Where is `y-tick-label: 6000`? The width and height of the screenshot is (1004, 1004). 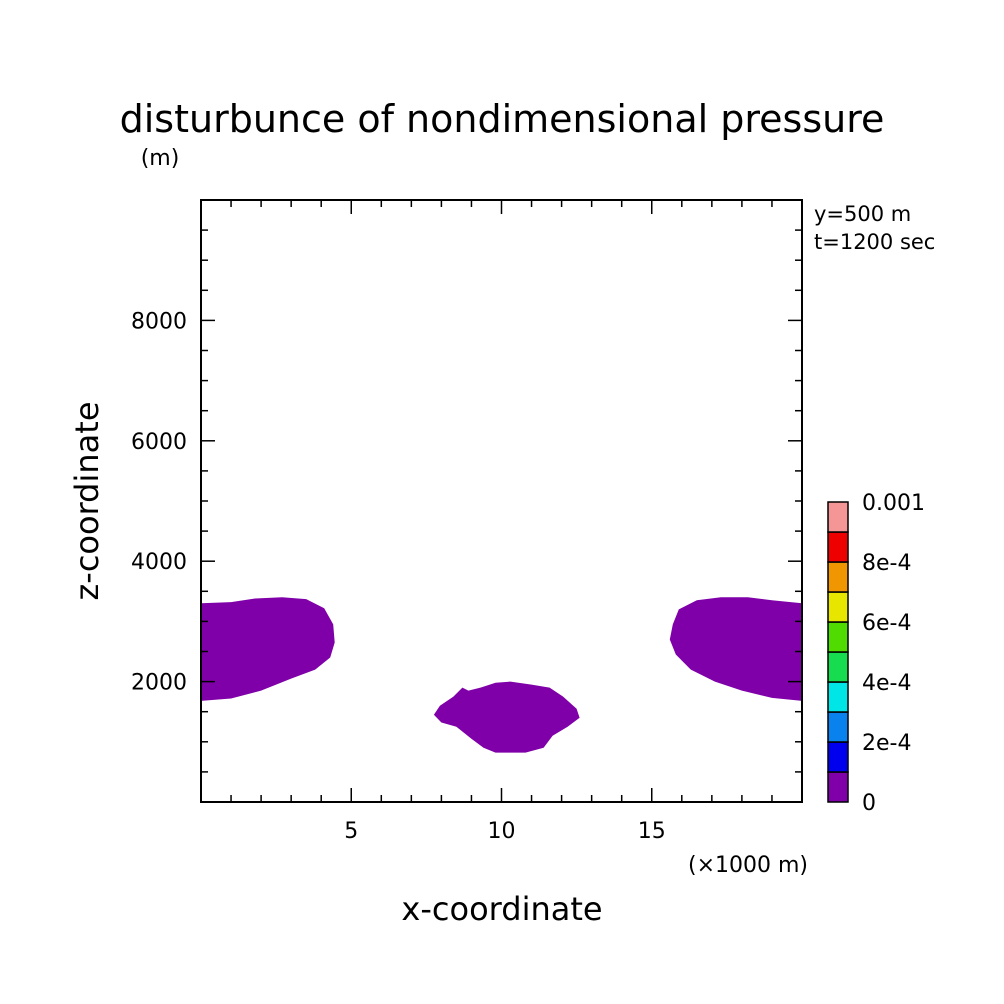 y-tick-label: 6000 is located at coordinates (159, 442).